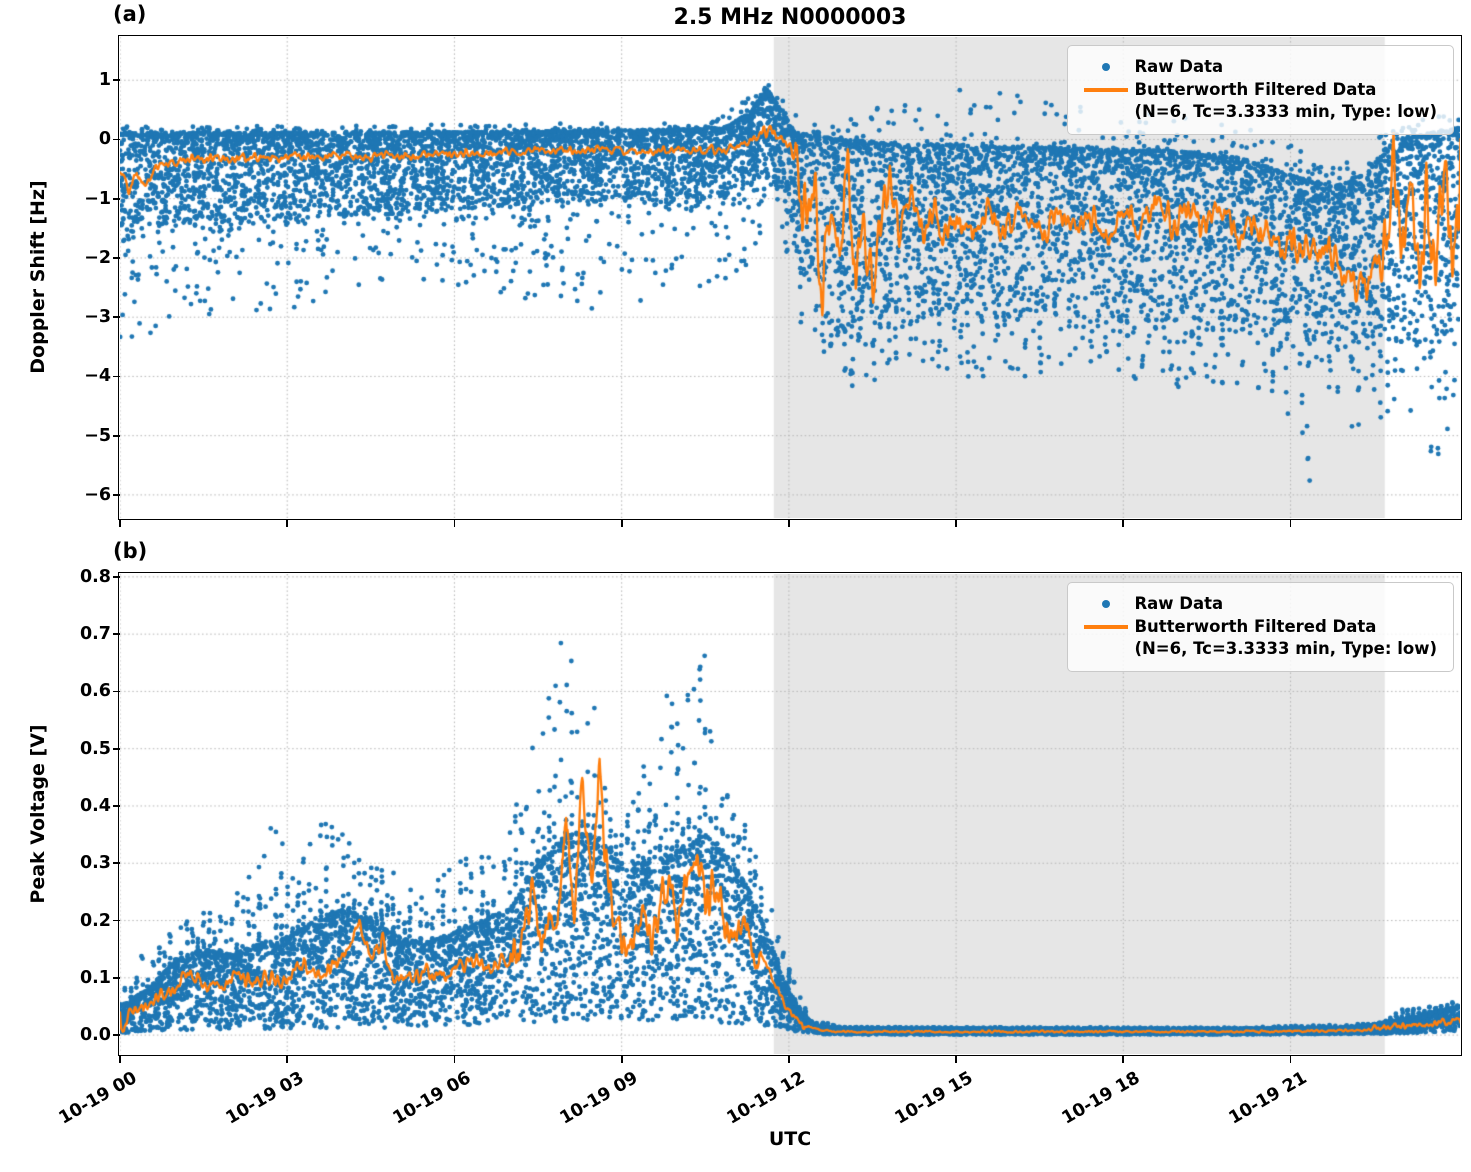 This screenshot has height=1172, width=1471. Describe the element at coordinates (95, 576) in the screenshot. I see `y-tick-label: 0.8` at that location.